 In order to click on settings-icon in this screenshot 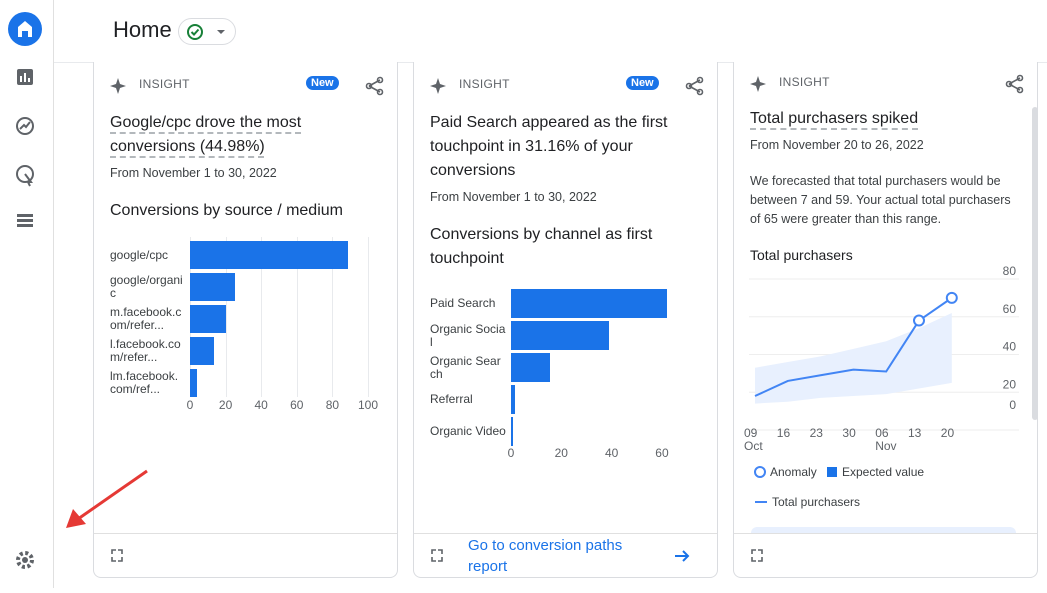, I will do `click(25, 560)`.